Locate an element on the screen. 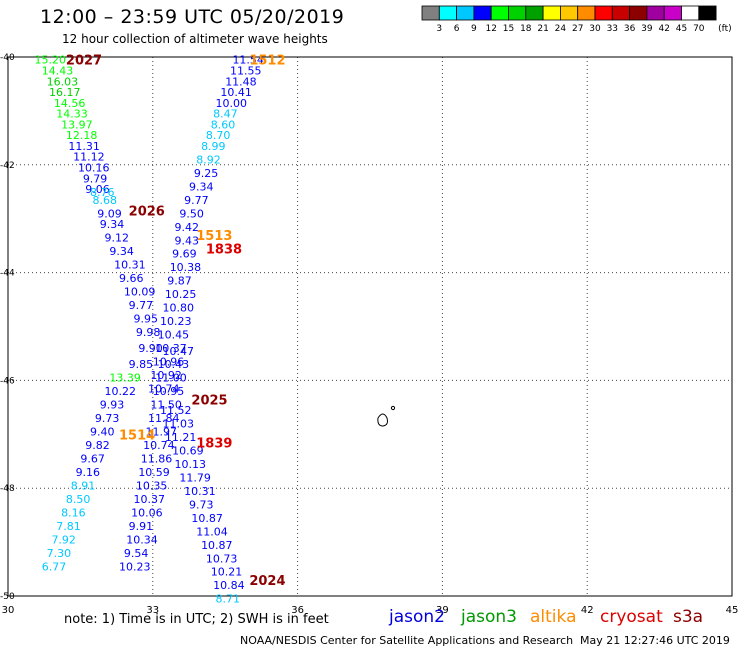 This screenshot has height=650, width=740. color-scale-unit: (ft) is located at coordinates (725, 29).